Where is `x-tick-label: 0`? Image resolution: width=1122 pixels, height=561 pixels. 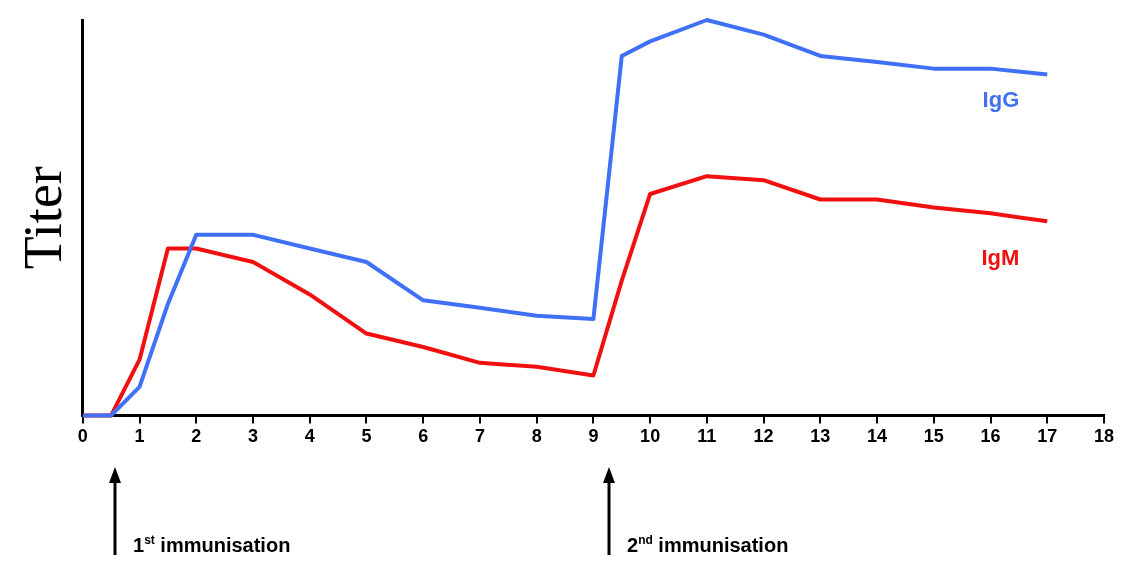 x-tick-label: 0 is located at coordinates (82, 436).